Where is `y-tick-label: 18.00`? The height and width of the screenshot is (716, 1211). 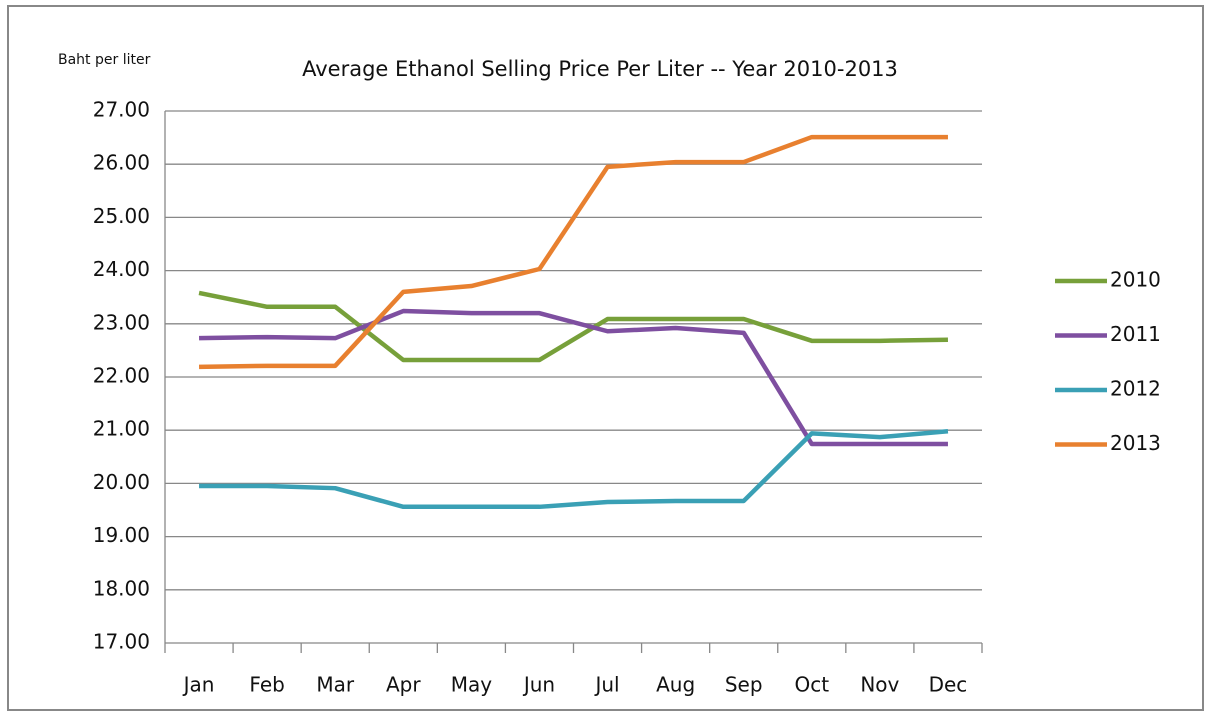
y-tick-label: 18.00 is located at coordinates (121, 588).